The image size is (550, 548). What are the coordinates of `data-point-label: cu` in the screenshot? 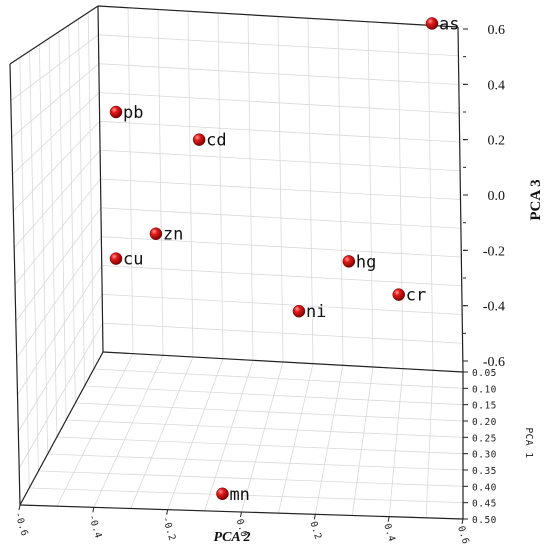 It's located at (133, 260).